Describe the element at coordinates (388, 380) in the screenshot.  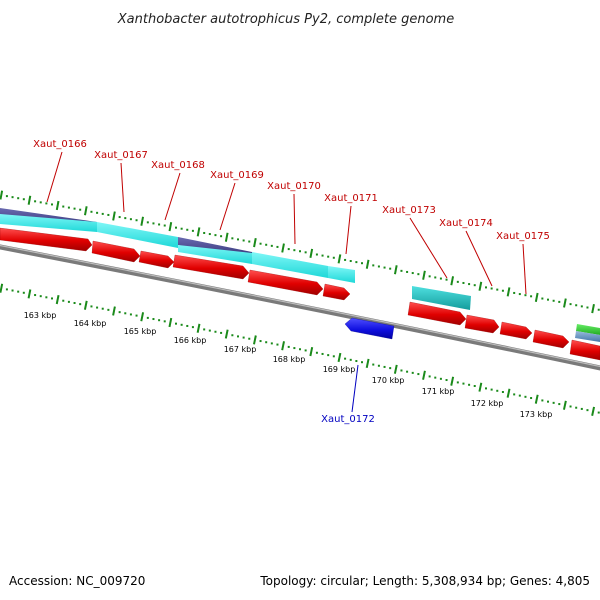
I see `scale-label: 170 kbp` at that location.